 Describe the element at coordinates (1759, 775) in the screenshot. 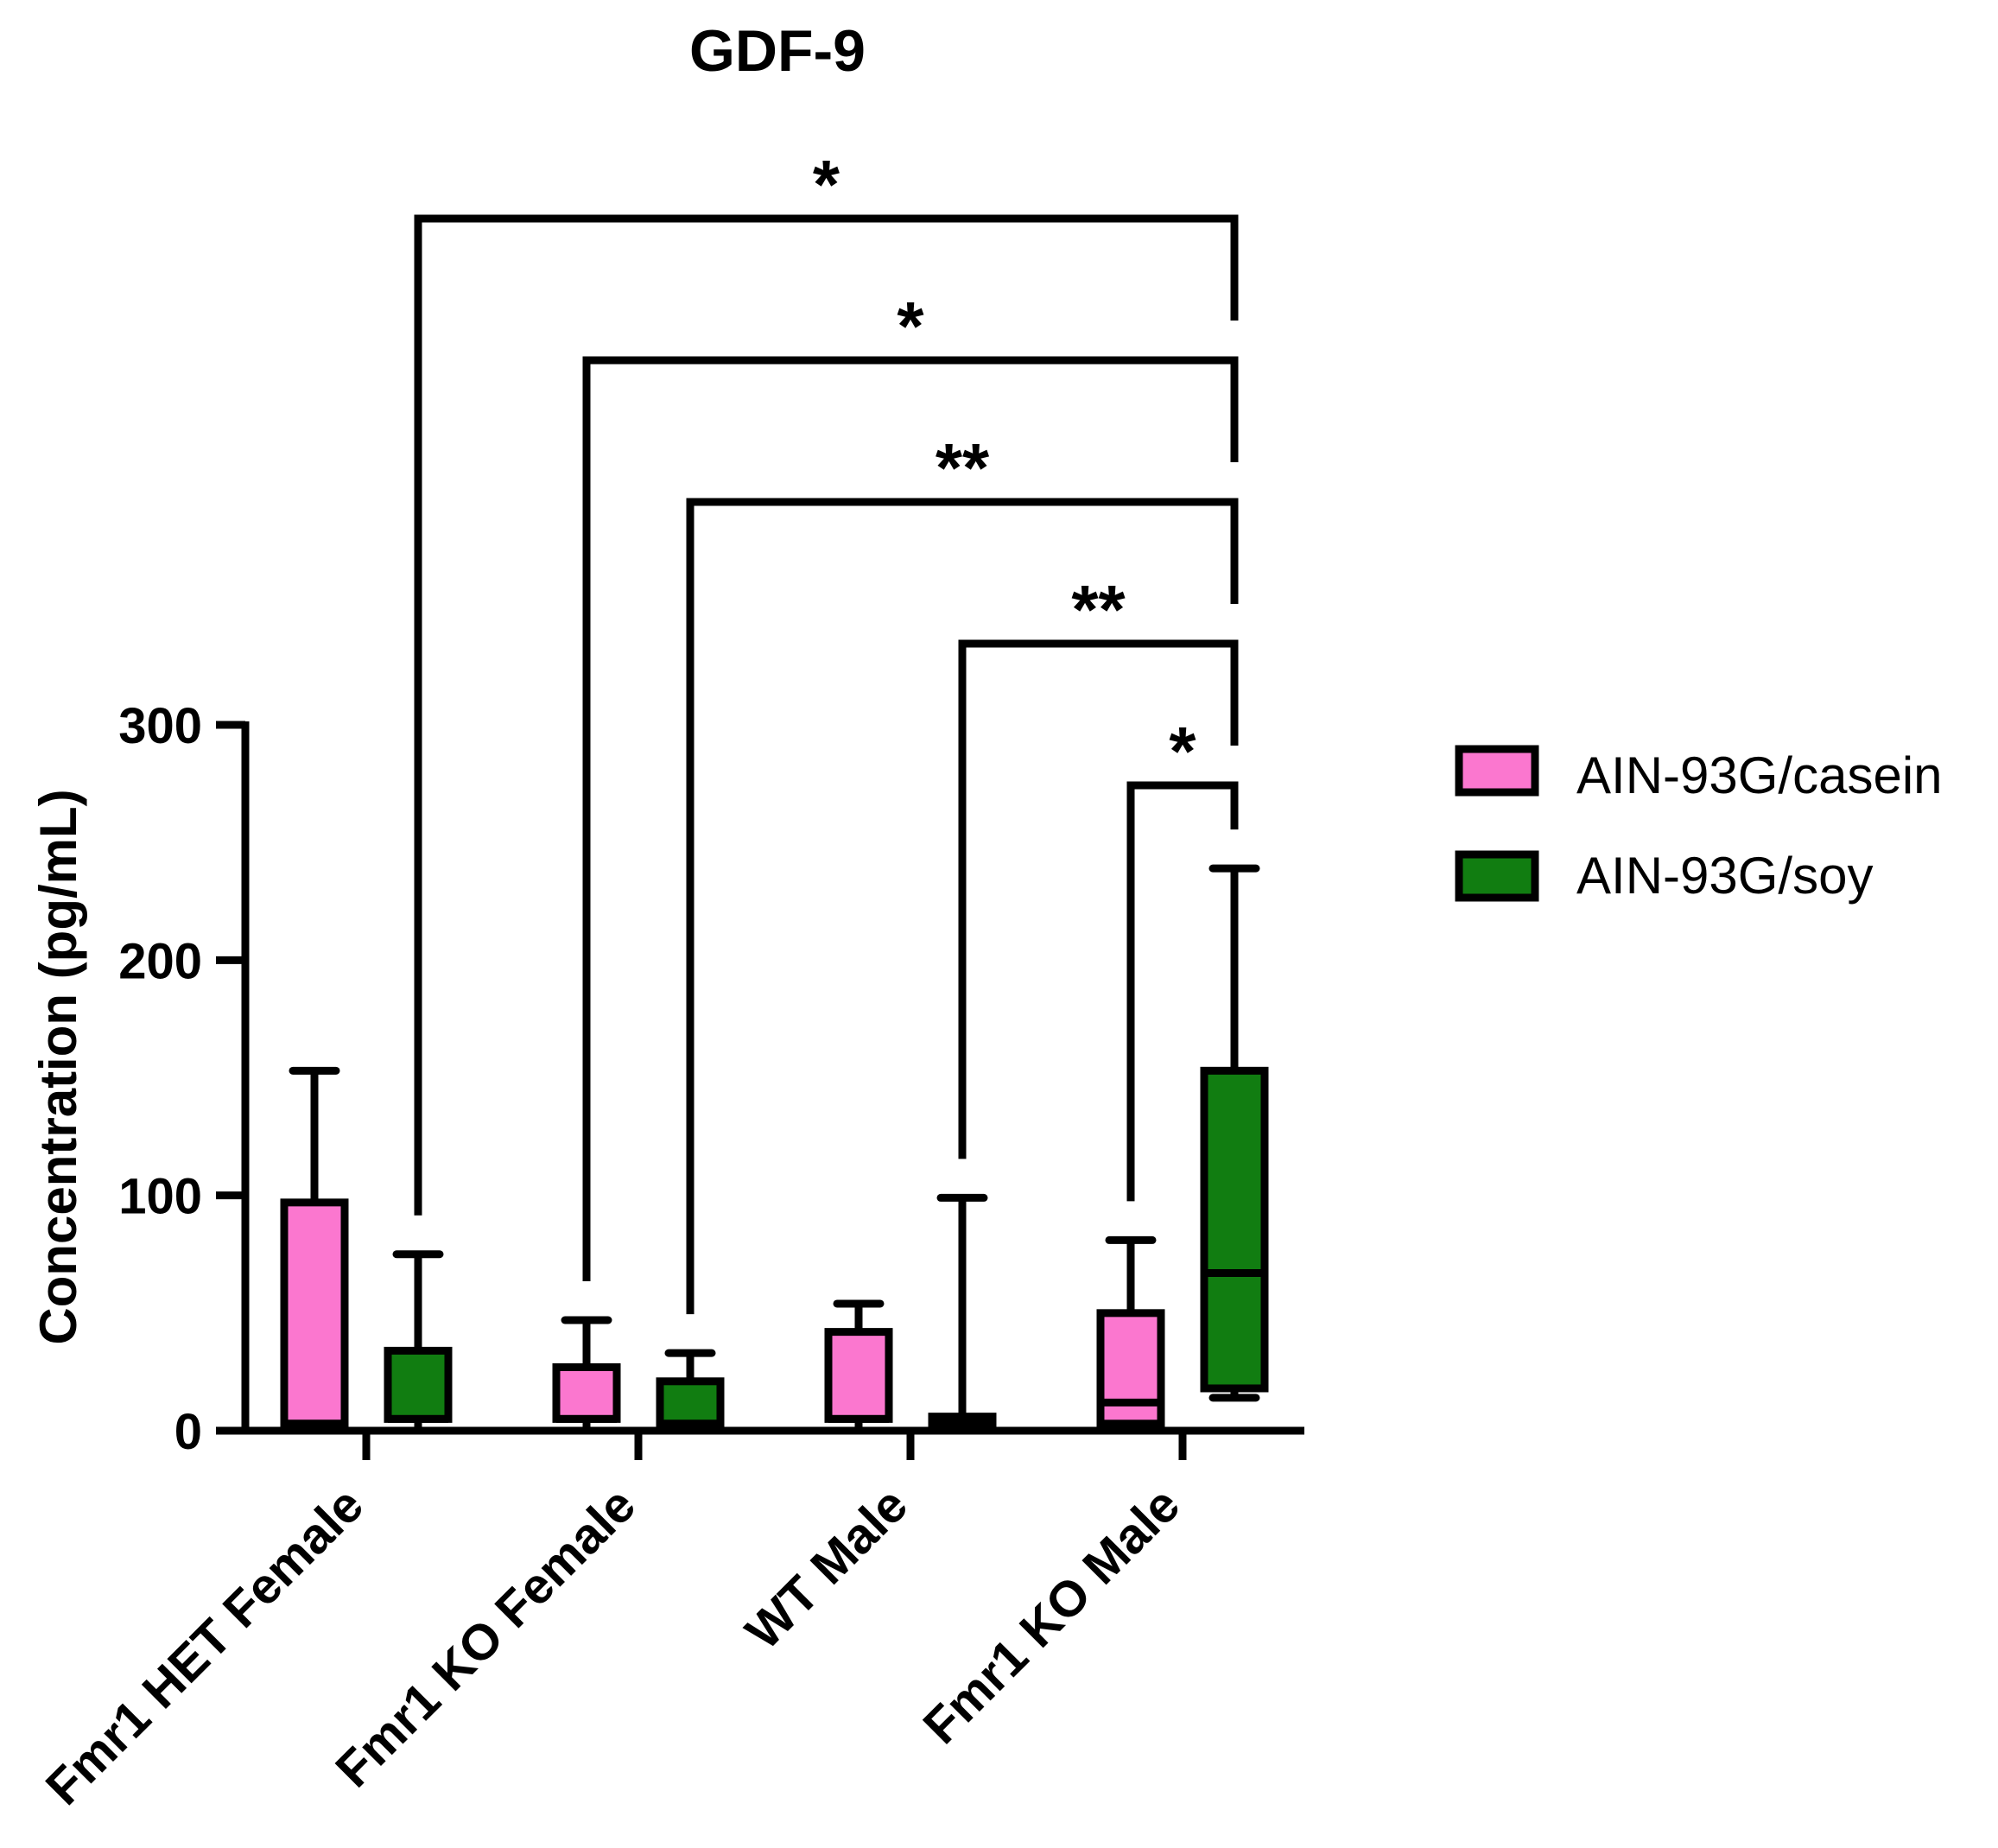

I see `legend-label-casein: AIN-93G/casein` at that location.